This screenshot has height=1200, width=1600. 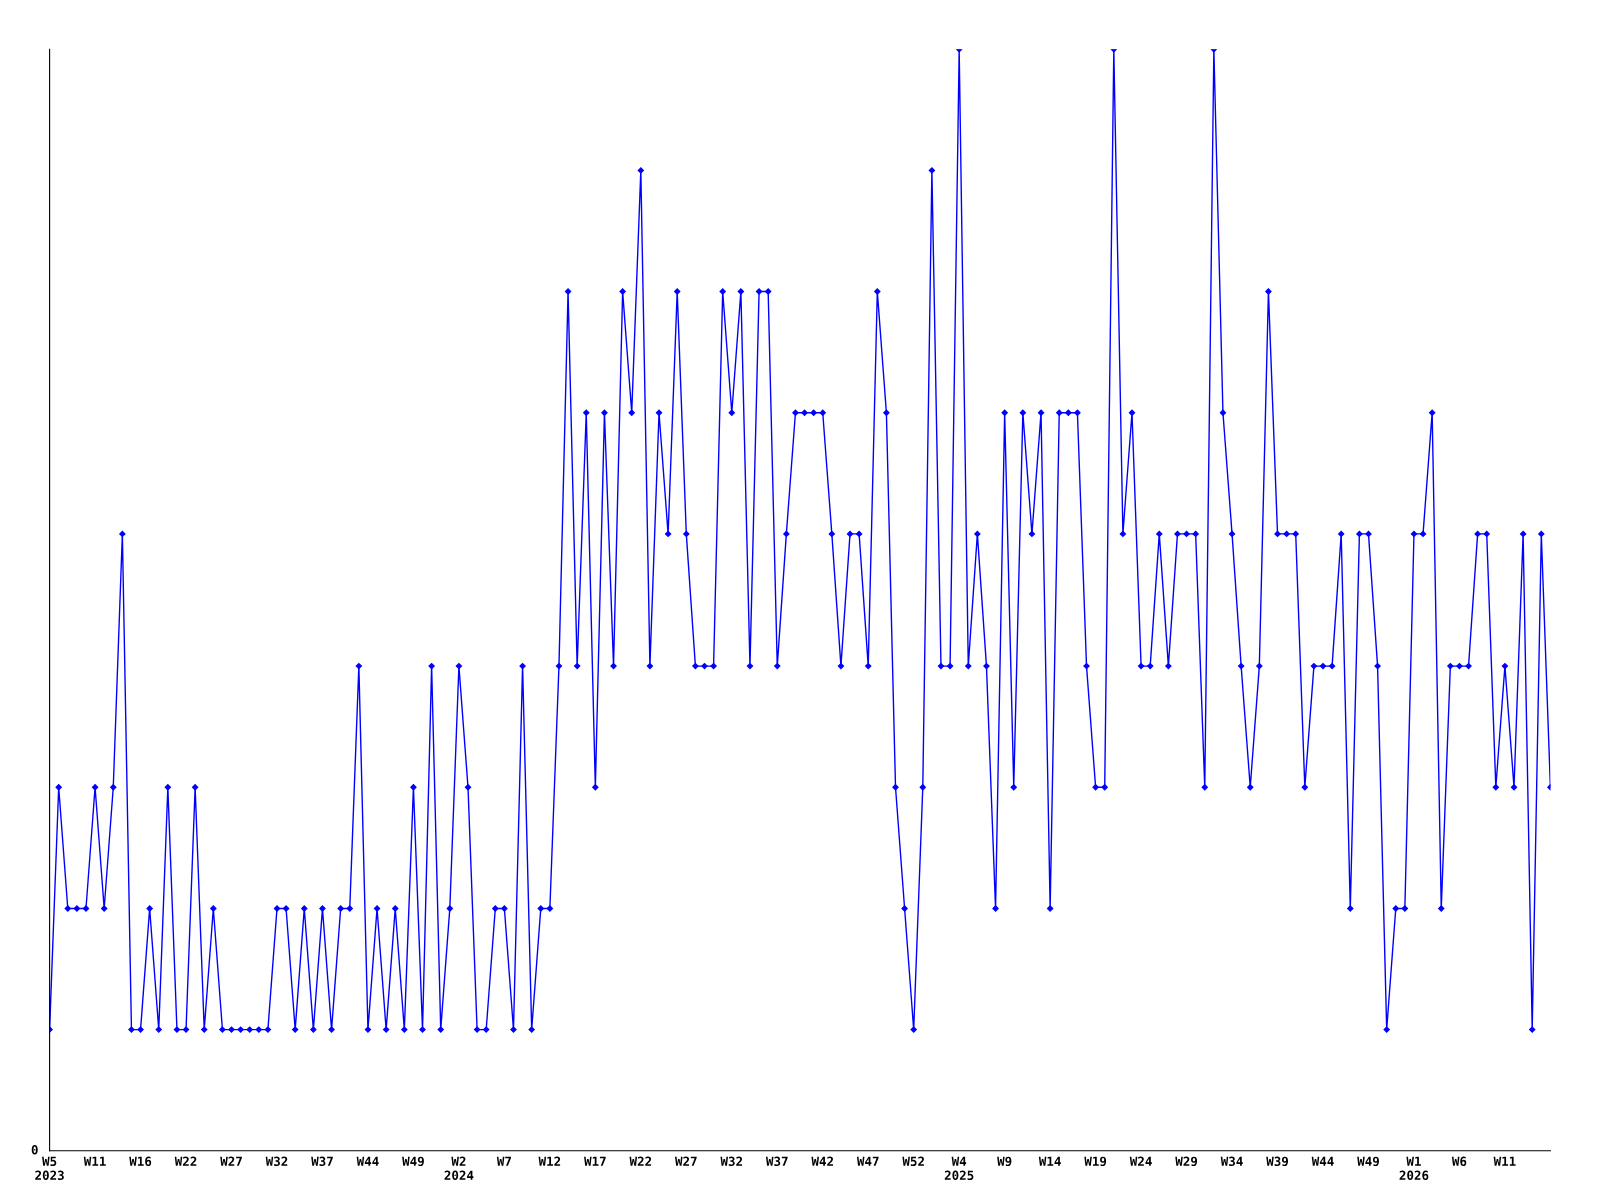 What do you see at coordinates (503, 1161) in the screenshot?
I see `x-tick-label: W7` at bounding box center [503, 1161].